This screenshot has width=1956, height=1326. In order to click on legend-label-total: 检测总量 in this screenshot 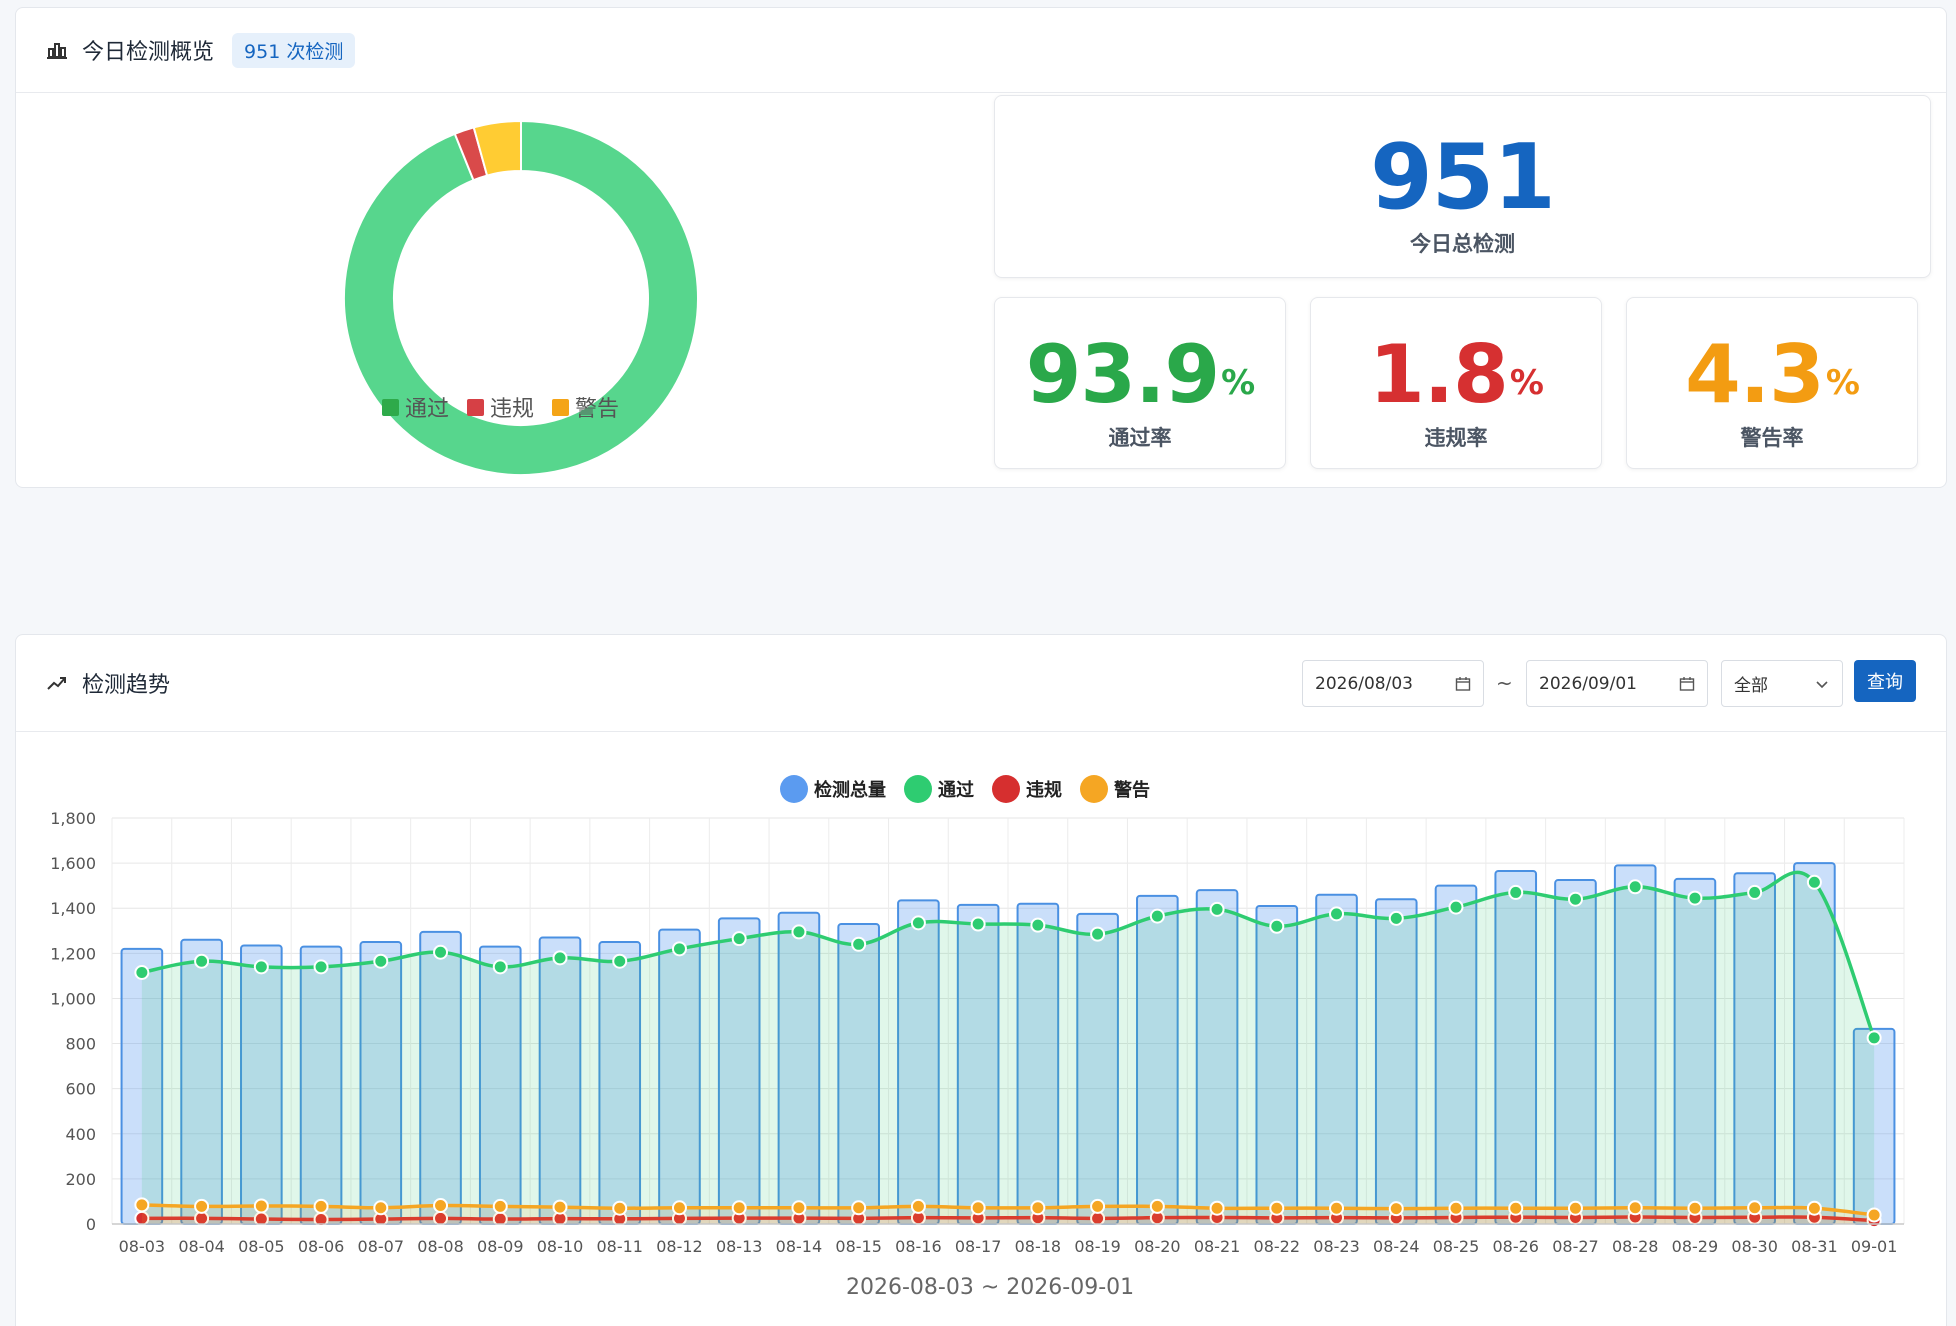, I will do `click(850, 790)`.